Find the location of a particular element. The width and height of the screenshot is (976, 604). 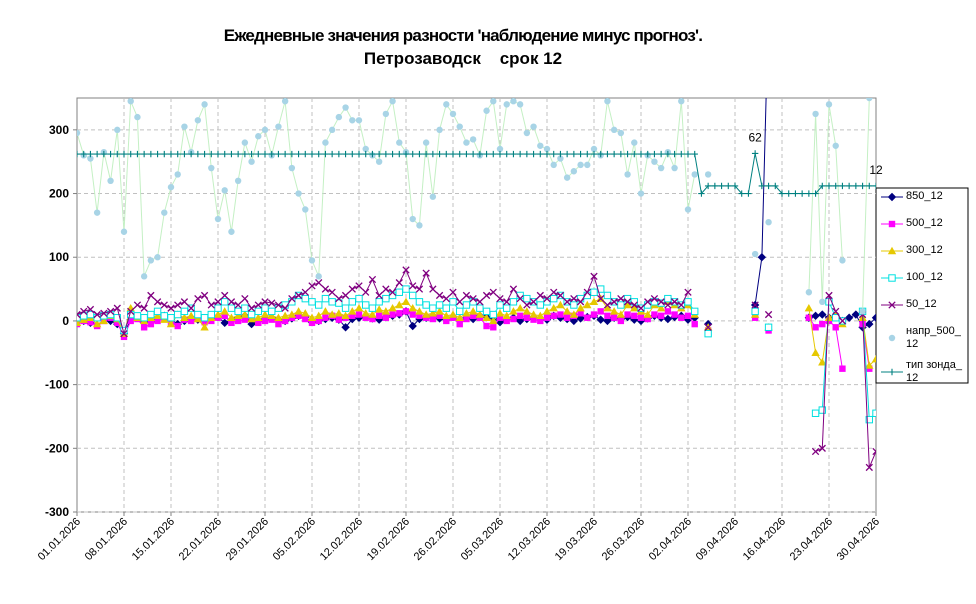

legend-label: 500_12 is located at coordinates (924, 223).